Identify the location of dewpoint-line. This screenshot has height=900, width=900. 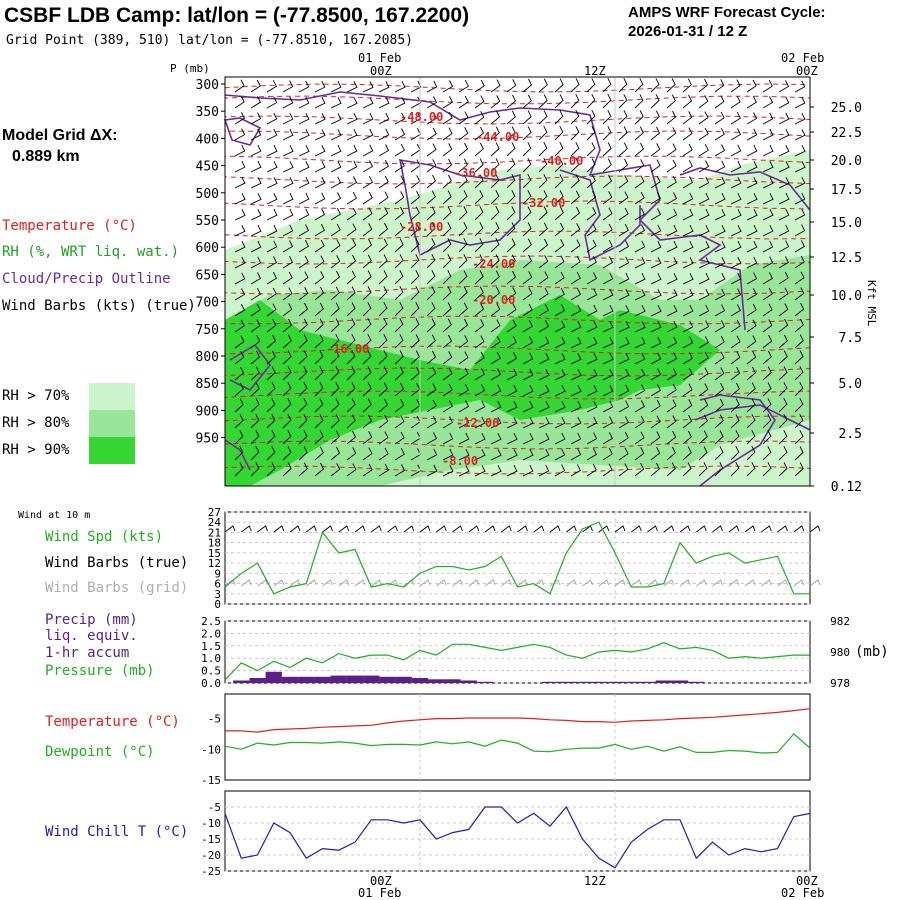
(517, 743).